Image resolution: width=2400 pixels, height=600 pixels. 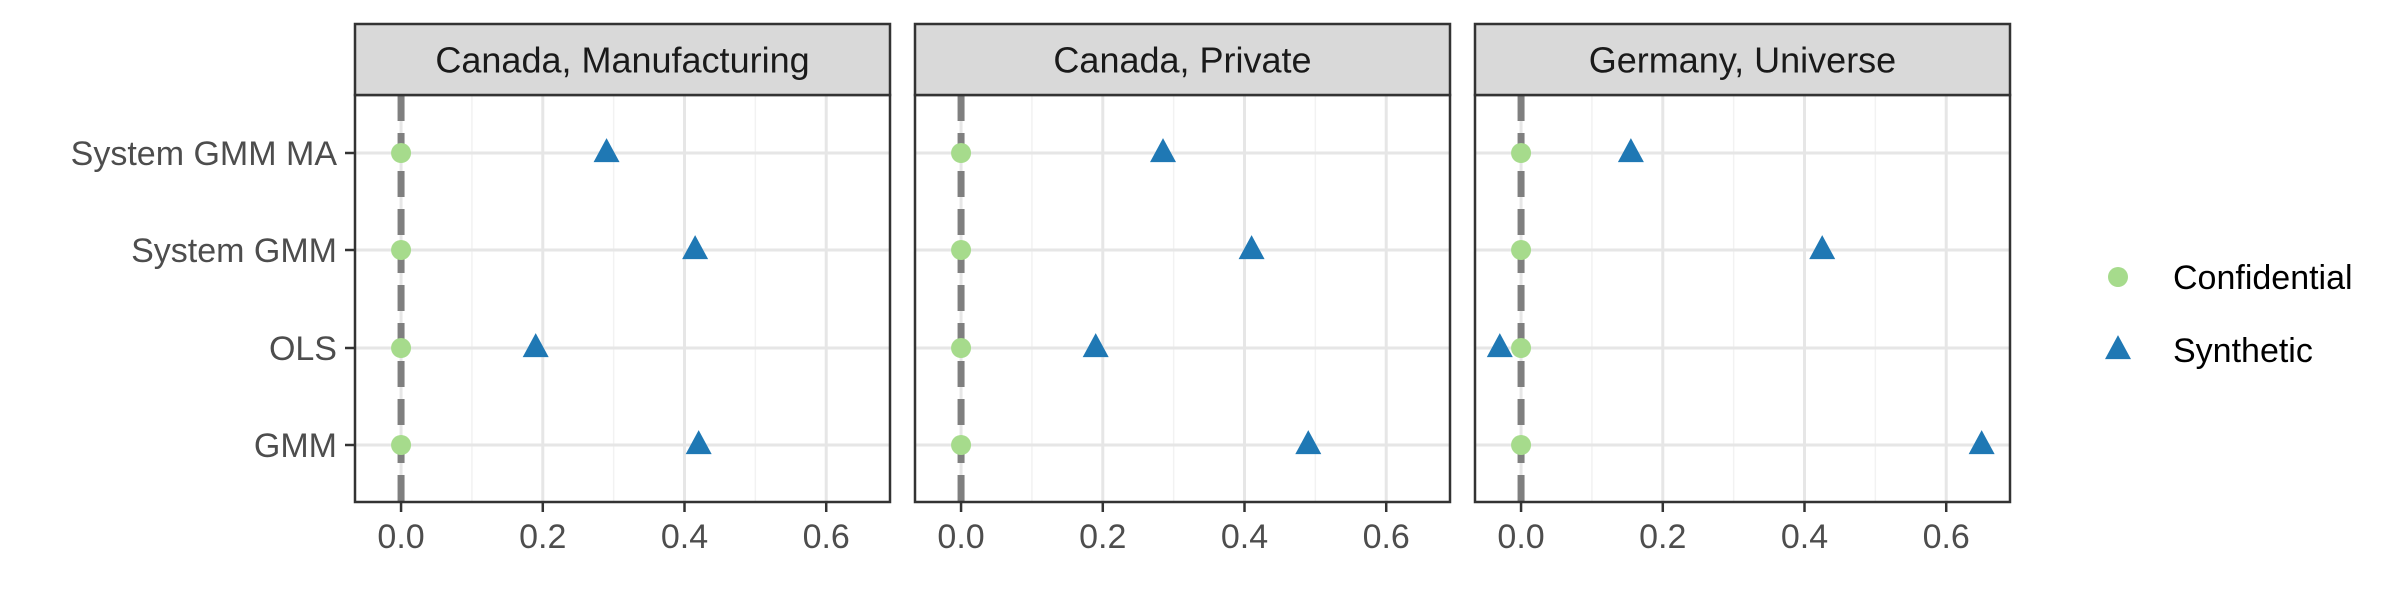 What do you see at coordinates (2243, 351) in the screenshot?
I see `legend-label: Synthetic` at bounding box center [2243, 351].